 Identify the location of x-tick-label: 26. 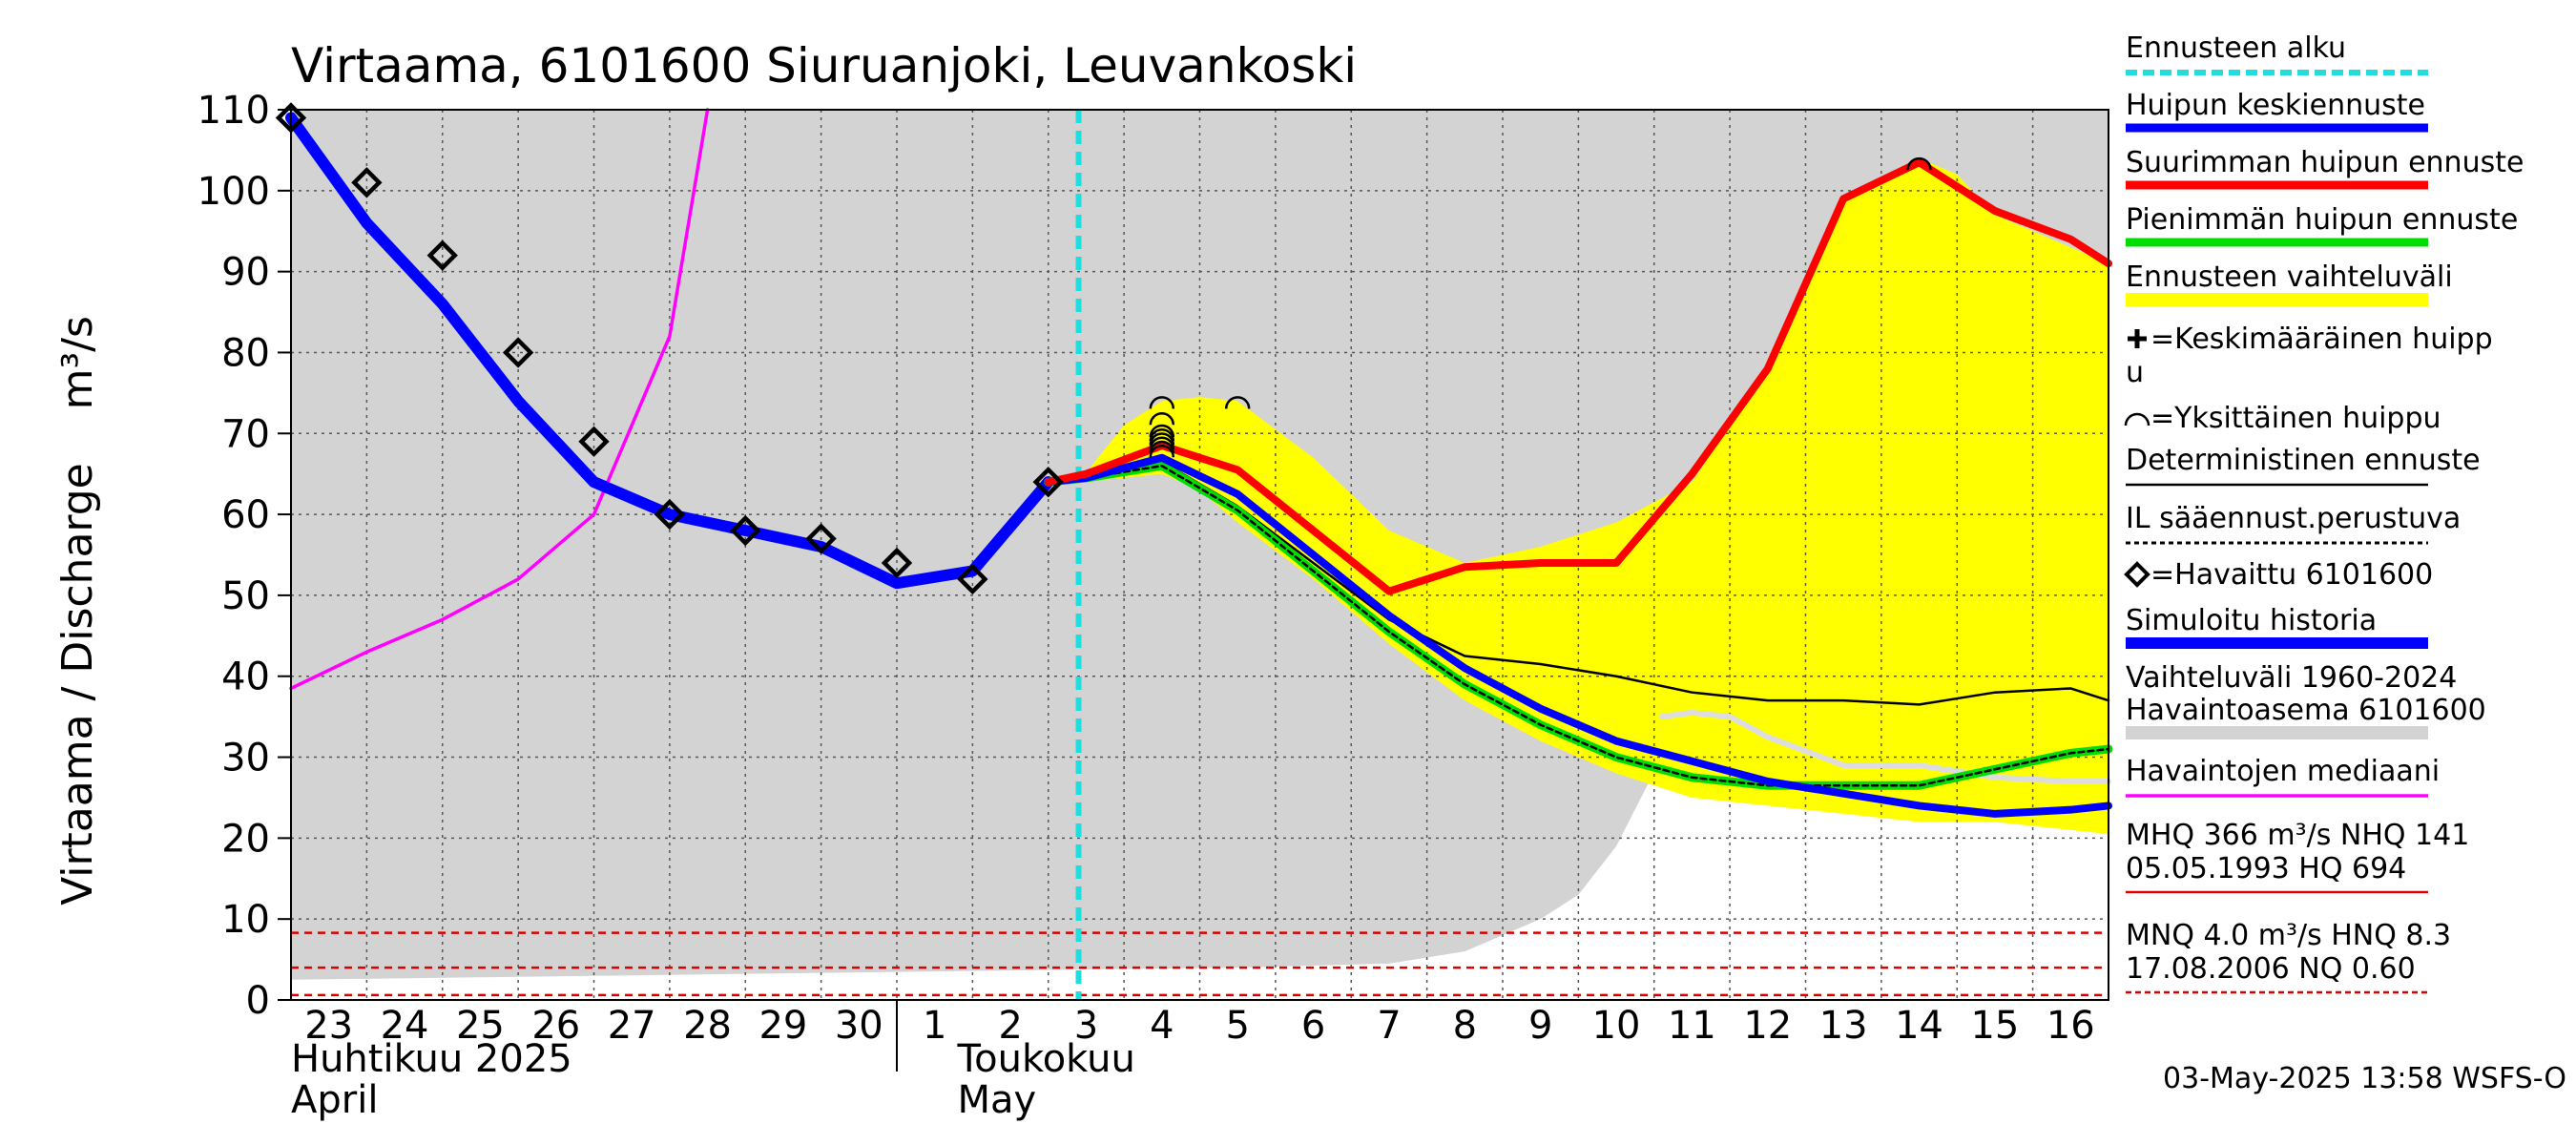
(555, 1026).